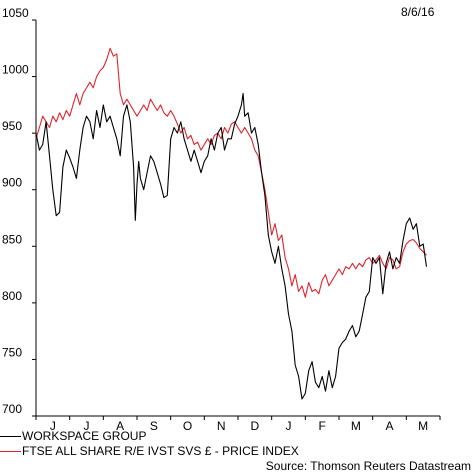 Image resolution: width=475 pixels, height=476 pixels. What do you see at coordinates (154, 424) in the screenshot?
I see `x-tick-label: S` at bounding box center [154, 424].